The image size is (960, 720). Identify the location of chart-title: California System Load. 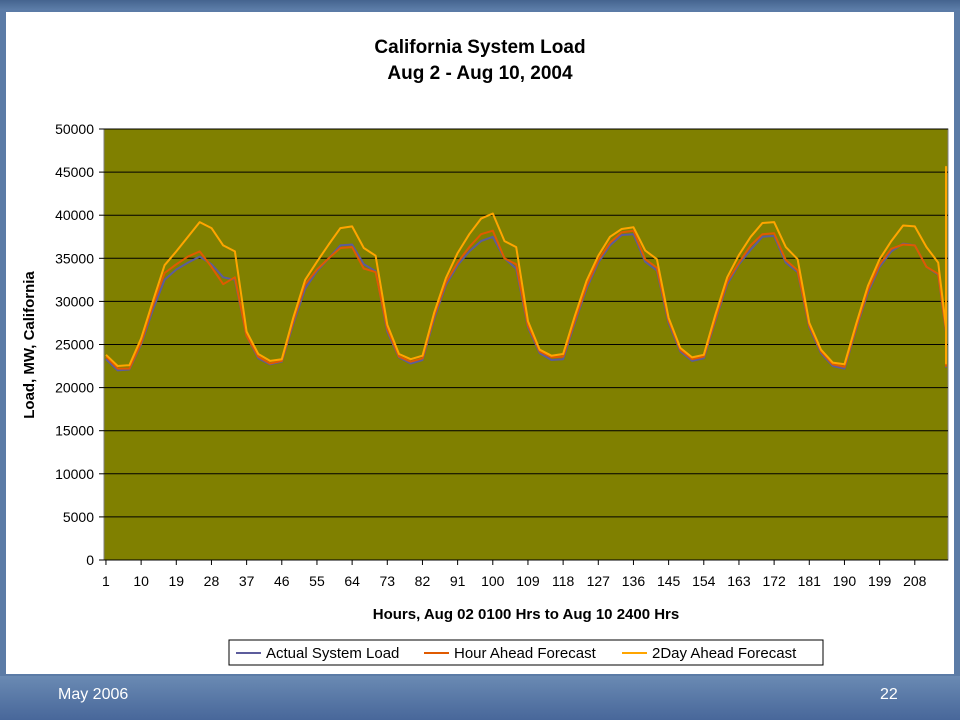
(479, 47).